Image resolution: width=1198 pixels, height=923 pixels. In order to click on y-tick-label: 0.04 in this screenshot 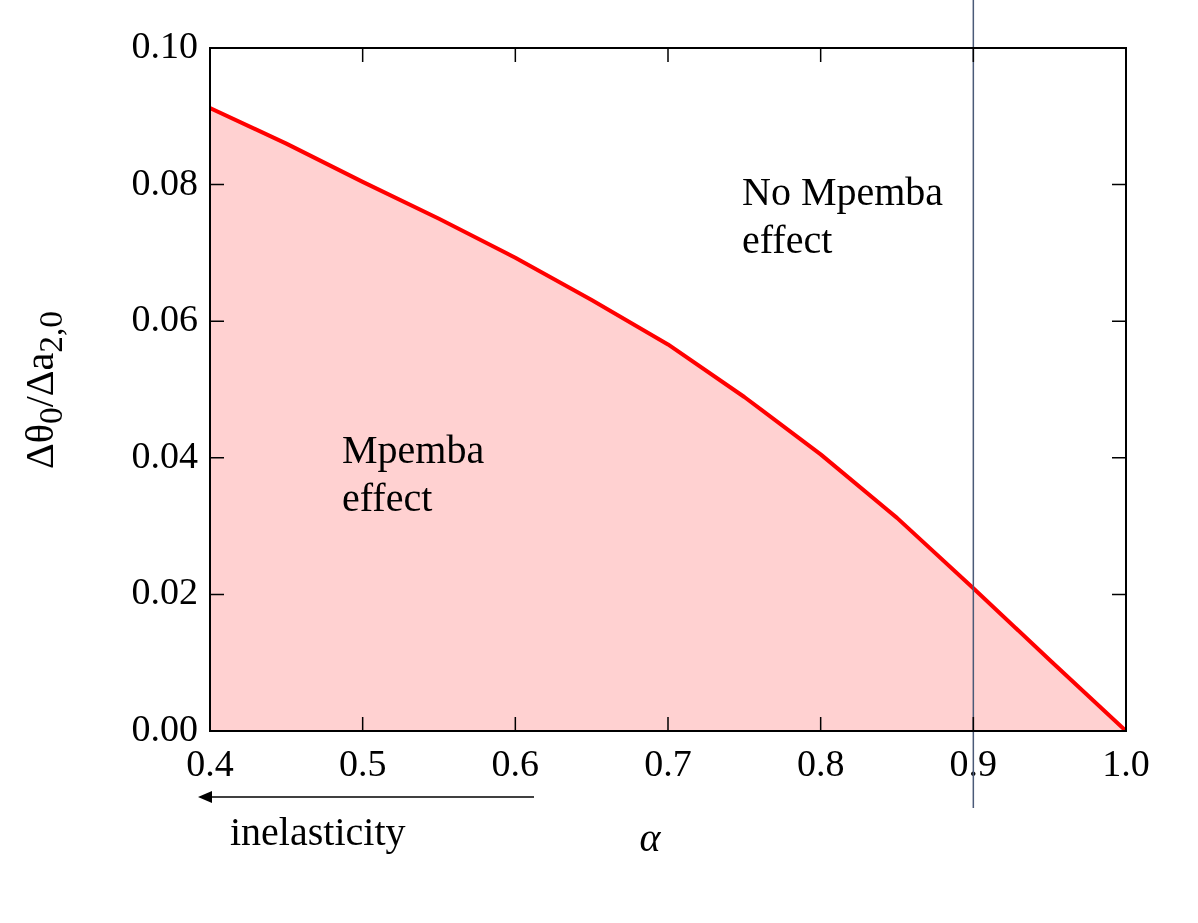, I will do `click(164, 454)`.